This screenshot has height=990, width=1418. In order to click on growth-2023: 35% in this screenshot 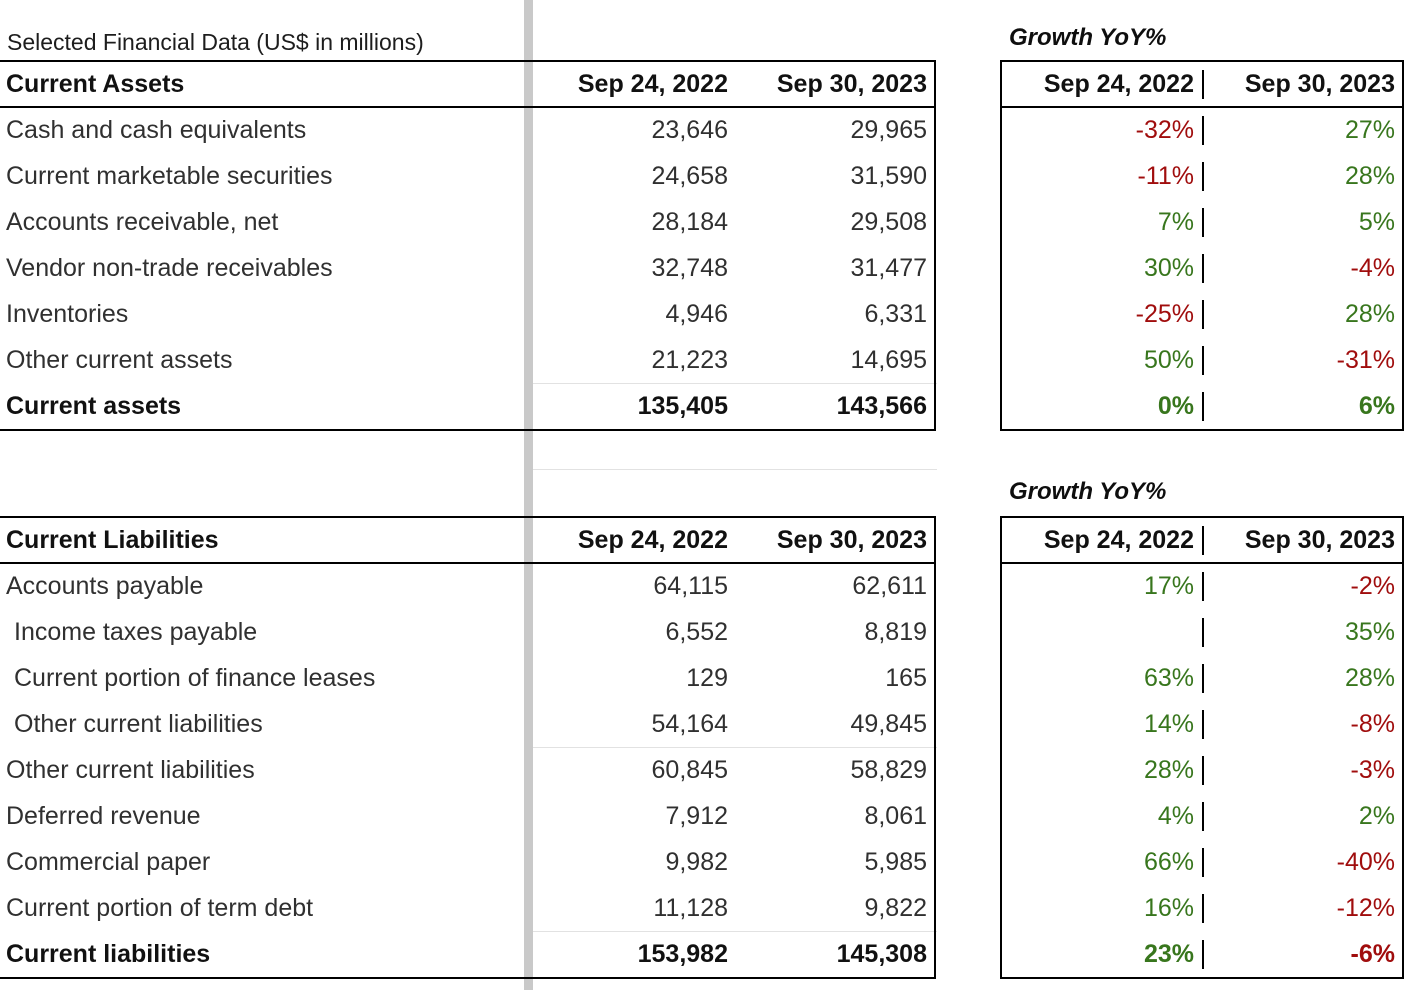, I will do `click(1302, 633)`.